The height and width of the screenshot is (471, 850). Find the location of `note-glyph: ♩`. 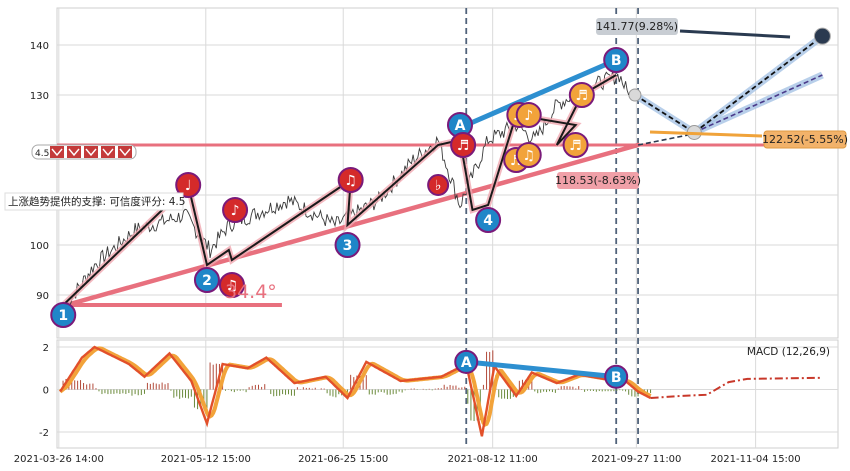

note-glyph: ♩ is located at coordinates (188, 186).